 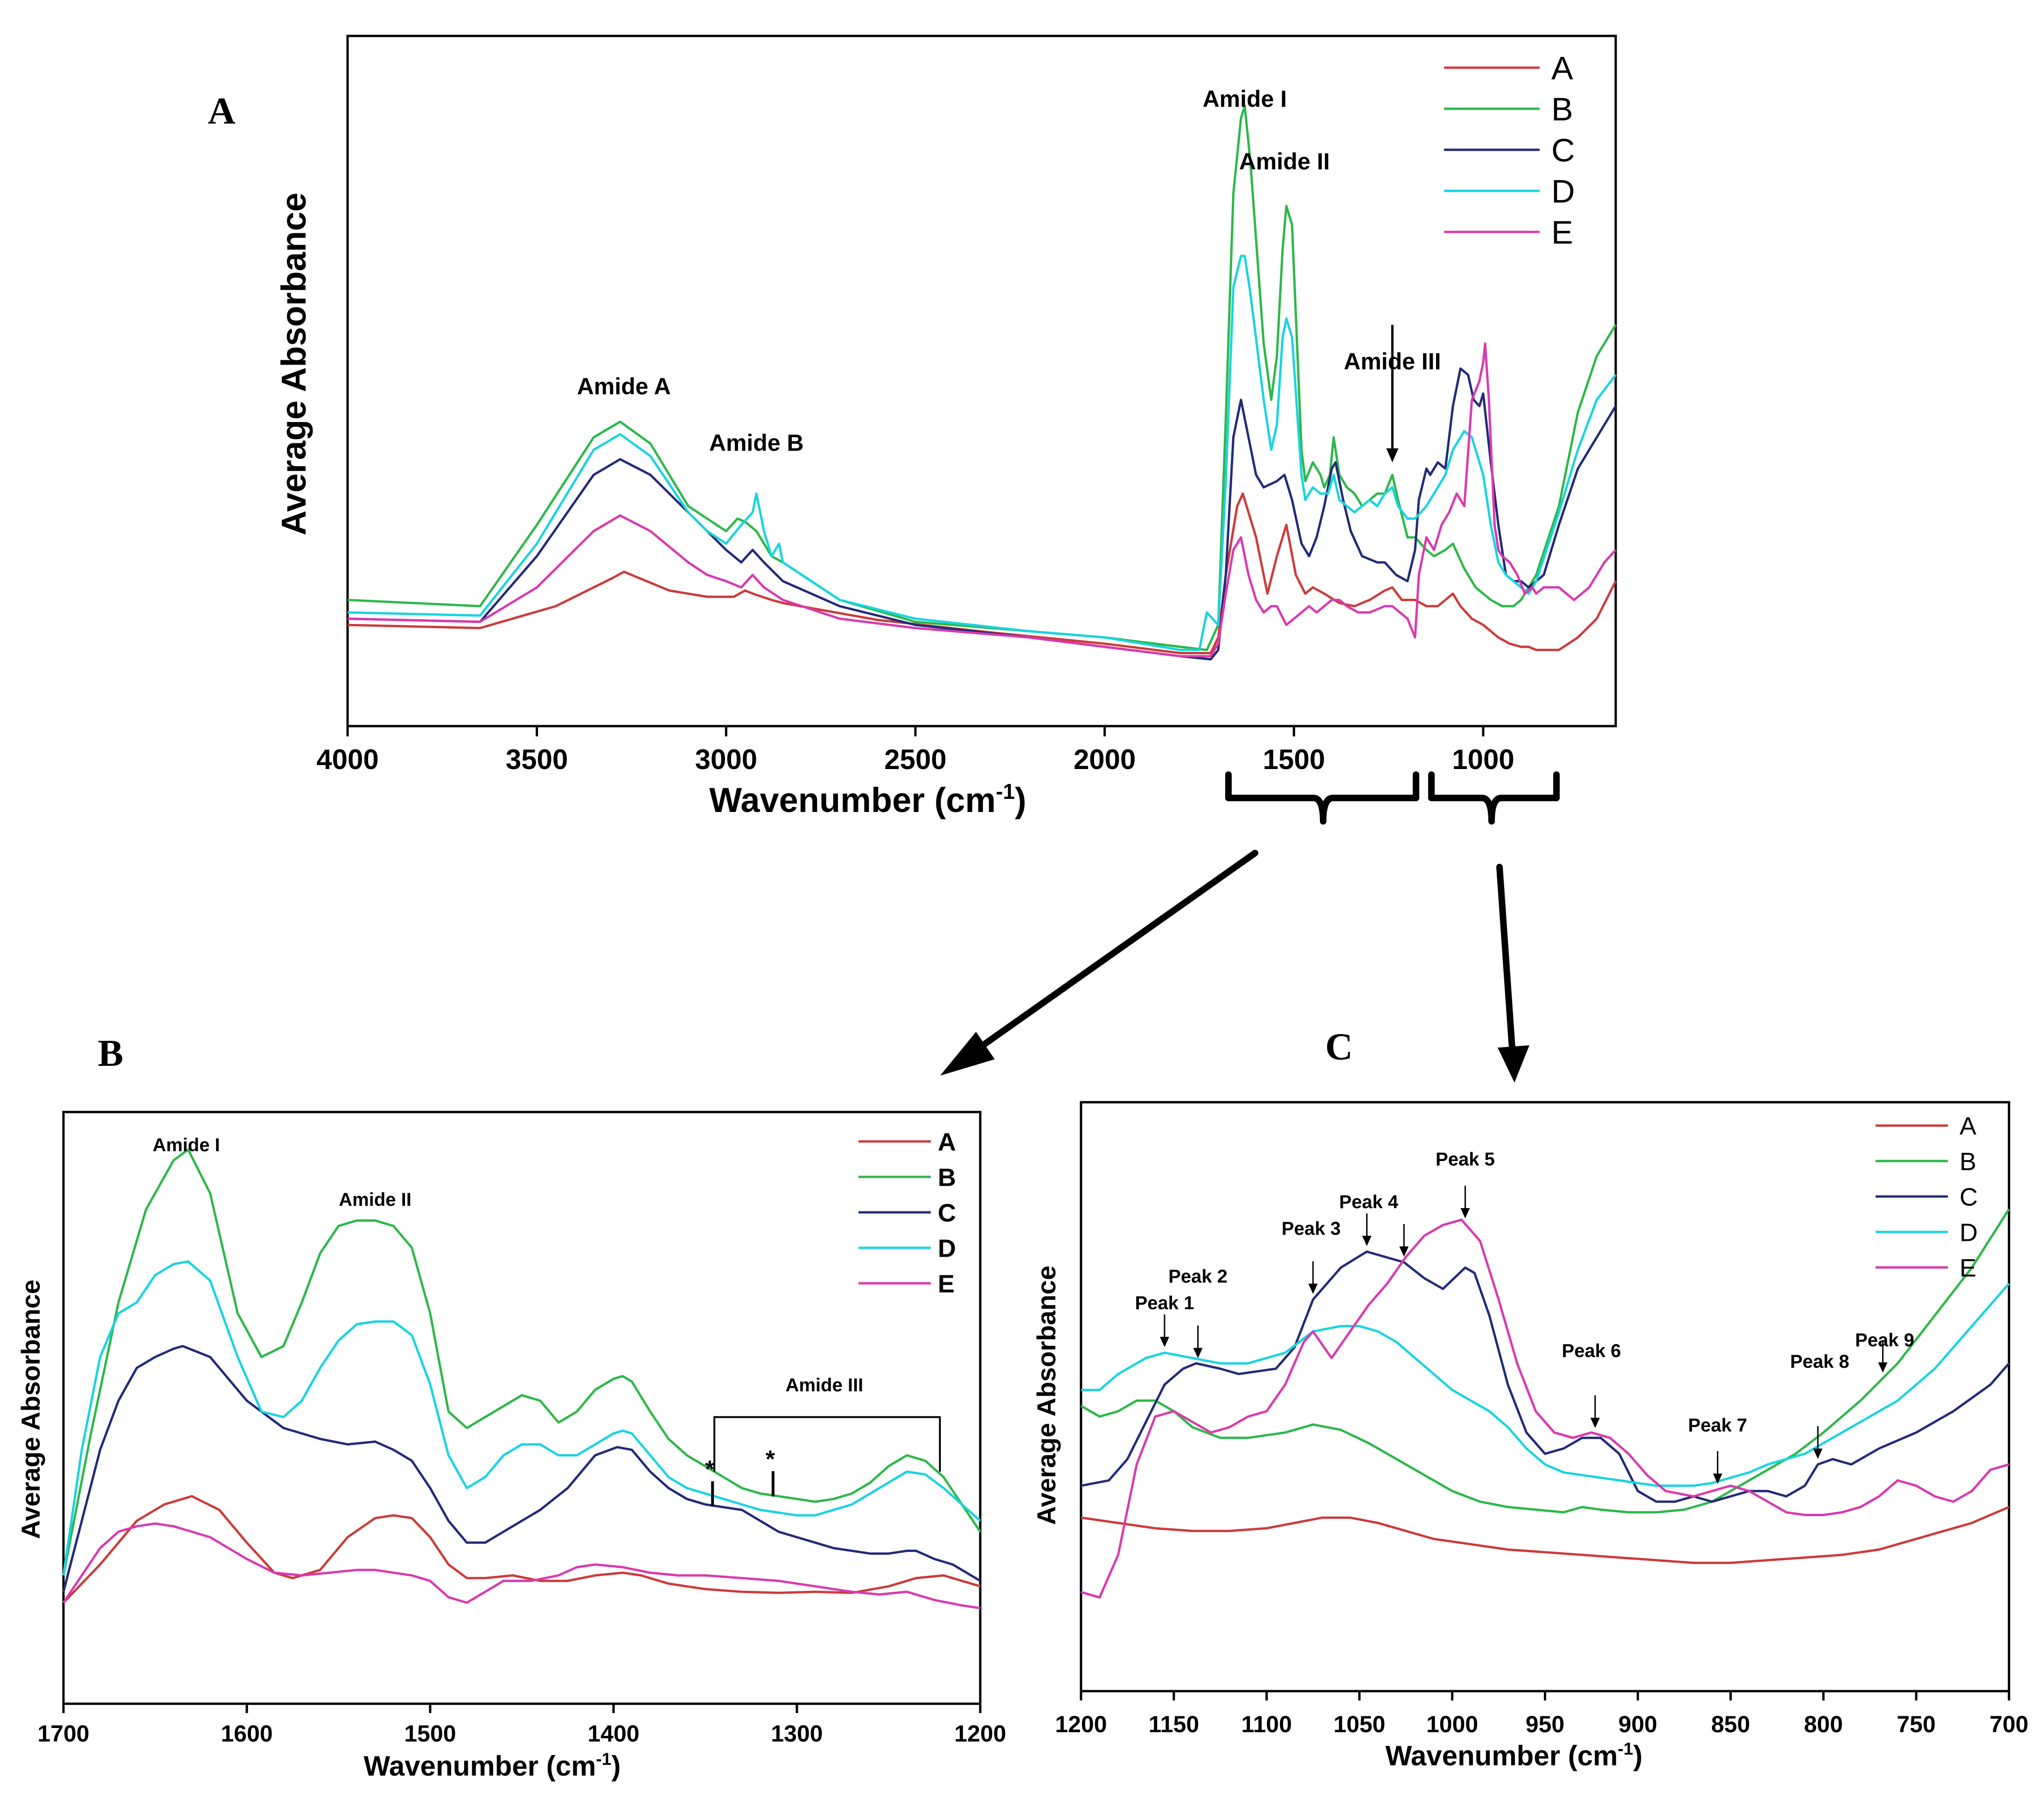 What do you see at coordinates (1494, 798) in the screenshot?
I see `zoom-bracket-right` at bounding box center [1494, 798].